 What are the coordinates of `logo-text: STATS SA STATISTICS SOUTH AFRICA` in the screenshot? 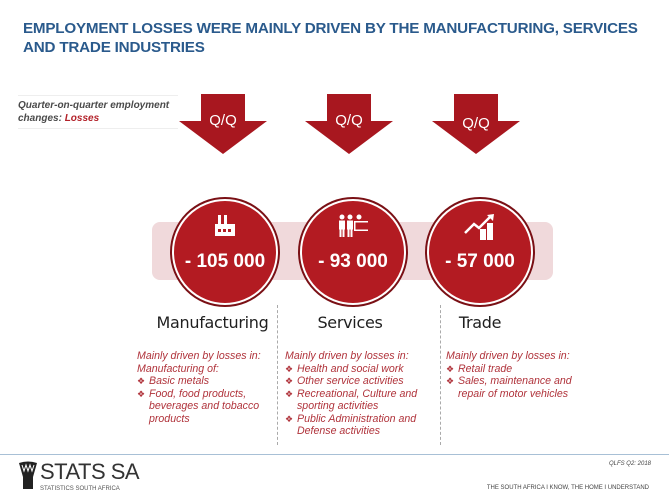 It's located at (90, 476).